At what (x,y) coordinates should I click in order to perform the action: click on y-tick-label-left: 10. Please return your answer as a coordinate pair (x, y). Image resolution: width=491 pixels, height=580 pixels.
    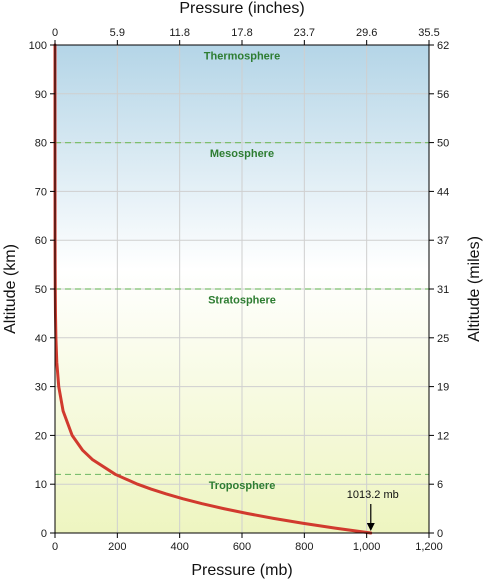
    Looking at the image, I should click on (41, 485).